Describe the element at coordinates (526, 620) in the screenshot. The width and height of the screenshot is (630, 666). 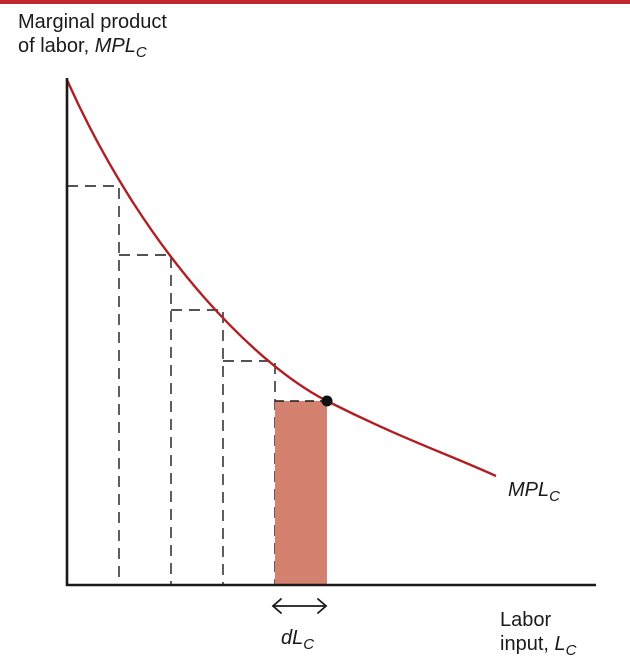
I see `x-axis-label-line1: Labor` at that location.